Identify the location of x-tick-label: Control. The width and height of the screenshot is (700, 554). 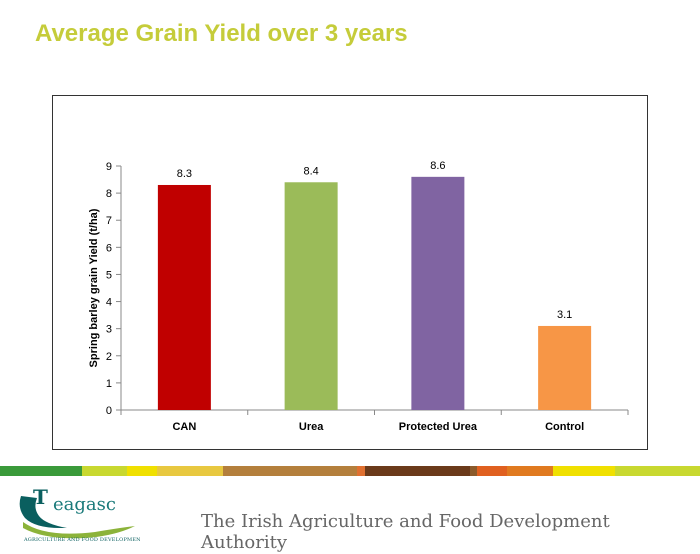
(564, 427).